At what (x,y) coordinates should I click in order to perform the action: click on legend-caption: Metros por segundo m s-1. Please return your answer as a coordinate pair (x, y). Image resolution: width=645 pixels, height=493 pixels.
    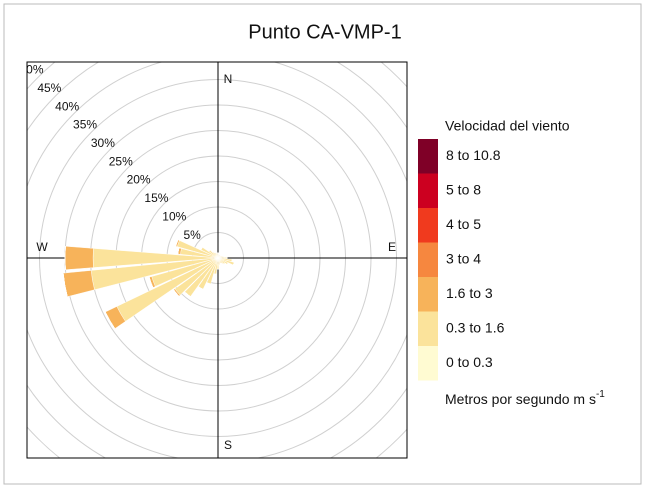
    Looking at the image, I should click on (525, 398).